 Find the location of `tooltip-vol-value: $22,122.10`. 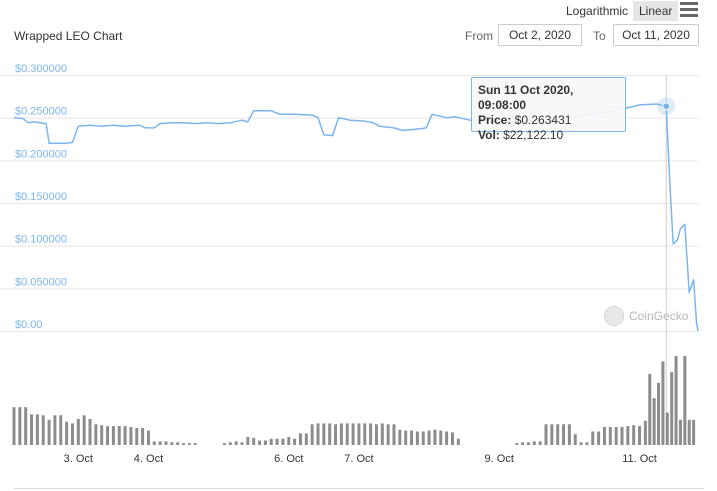

tooltip-vol-value: $22,122.10 is located at coordinates (533, 135).